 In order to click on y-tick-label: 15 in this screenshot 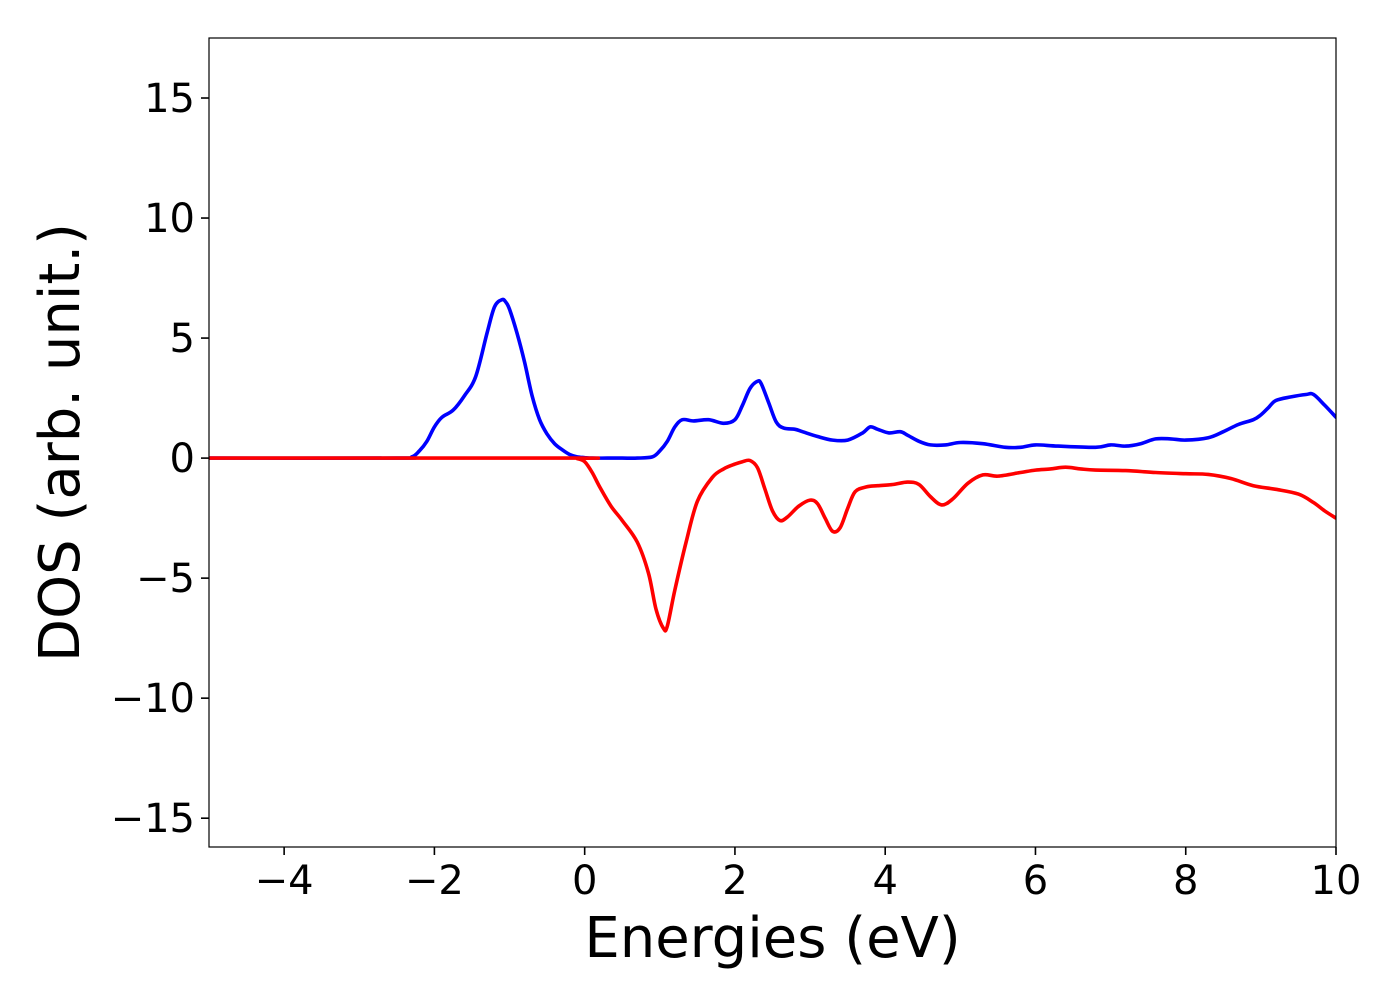, I will do `click(169, 99)`.